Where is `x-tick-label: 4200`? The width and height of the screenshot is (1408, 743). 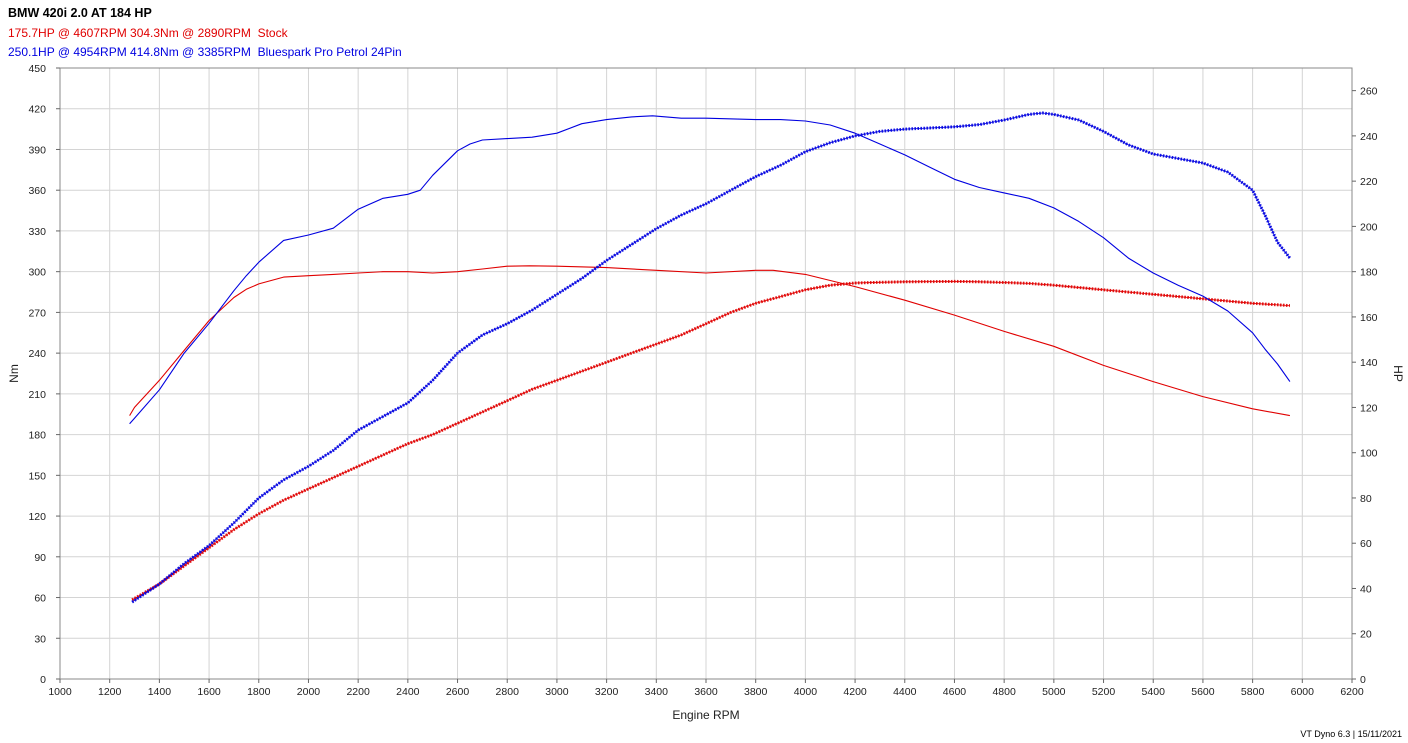
x-tick-label: 4200 is located at coordinates (855, 692).